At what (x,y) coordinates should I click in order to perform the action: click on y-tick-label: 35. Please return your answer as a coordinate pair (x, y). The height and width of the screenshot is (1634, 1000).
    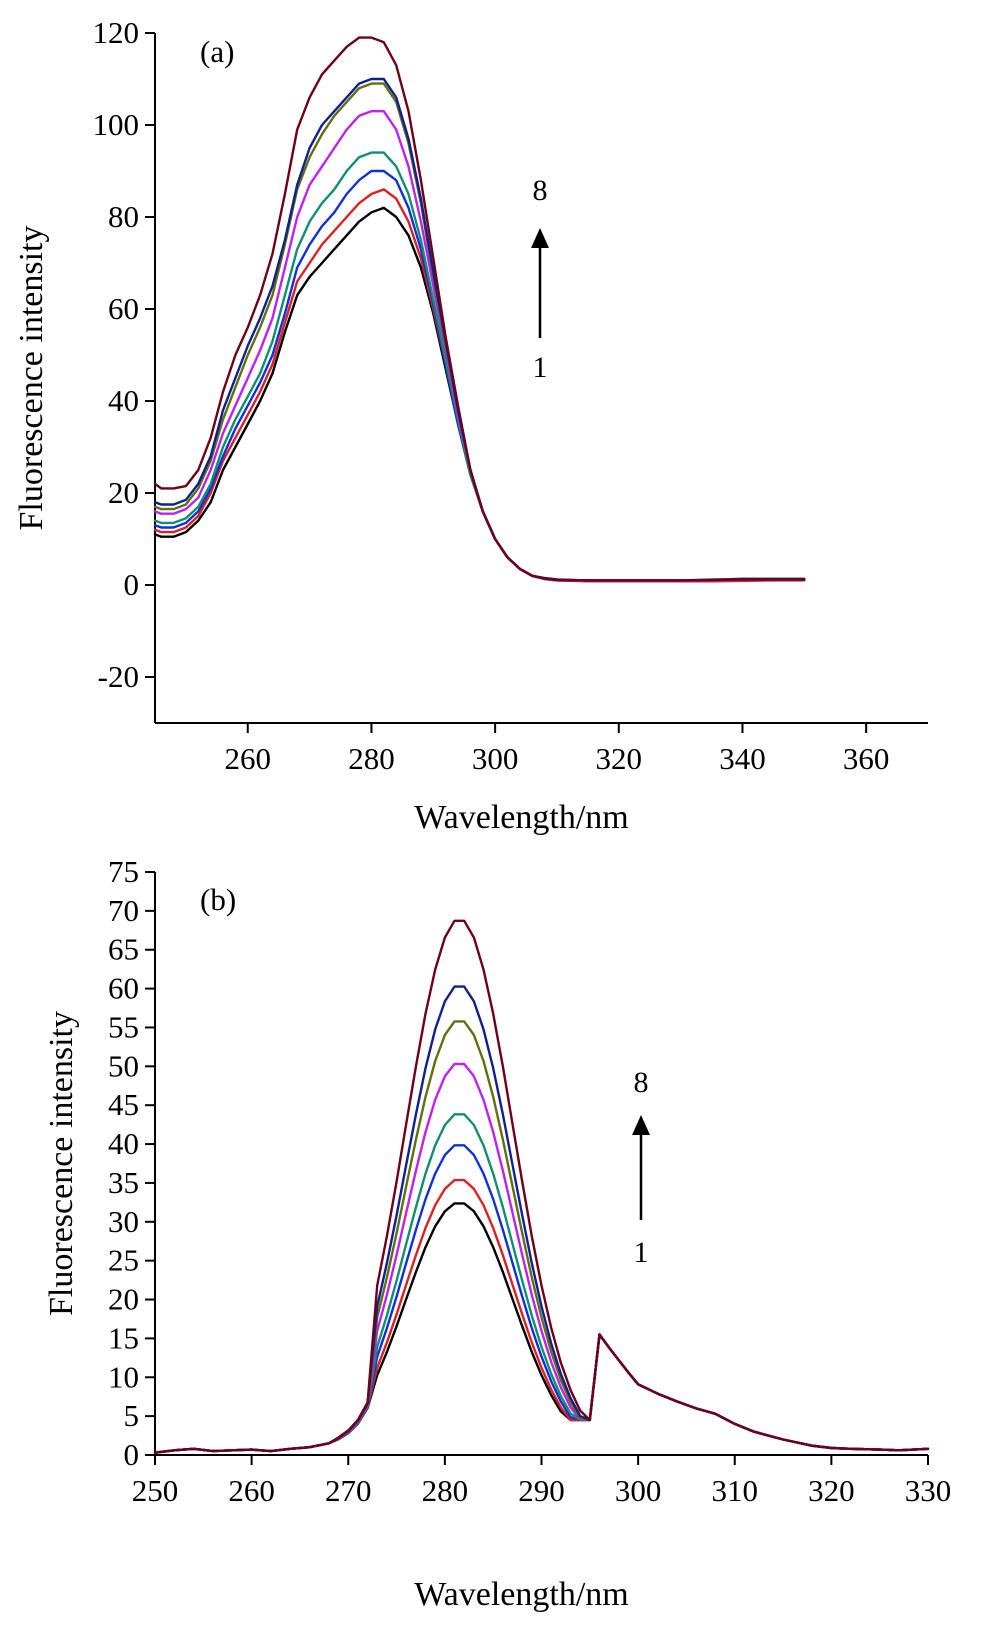
    Looking at the image, I should click on (123, 1182).